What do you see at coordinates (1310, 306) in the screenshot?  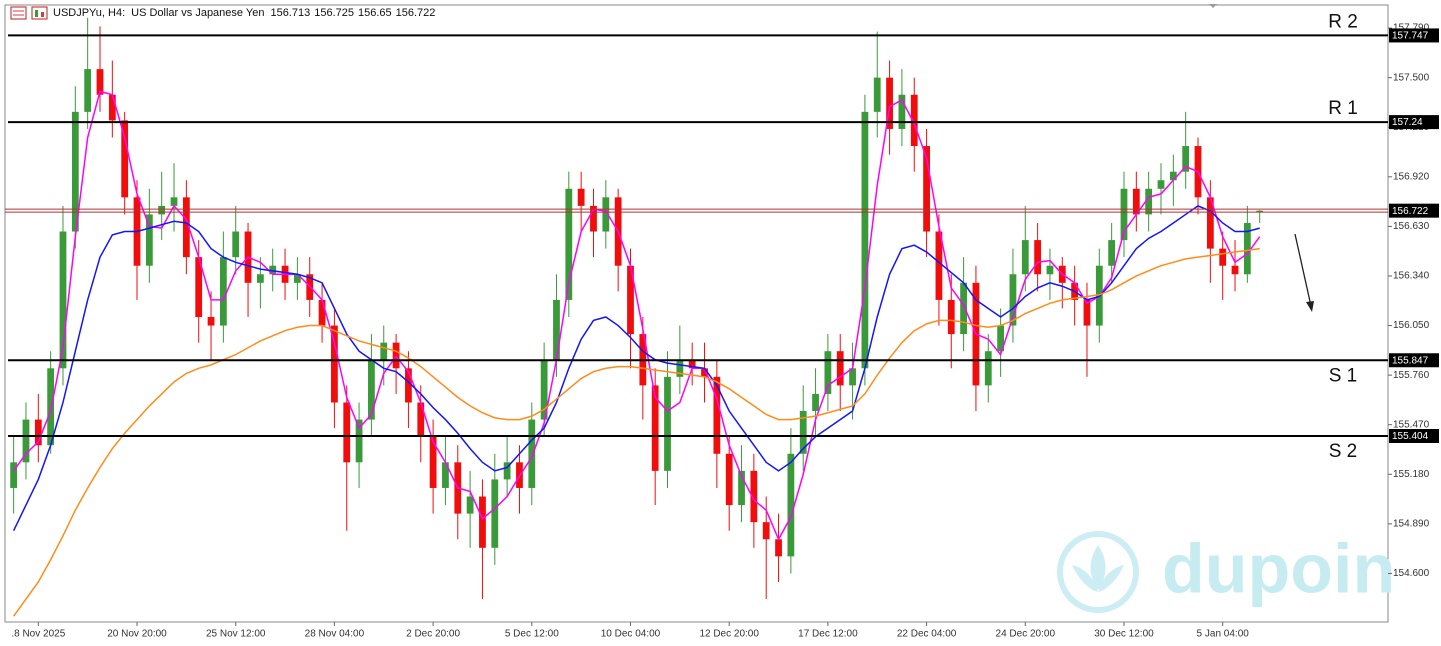 I see `arrow-head` at bounding box center [1310, 306].